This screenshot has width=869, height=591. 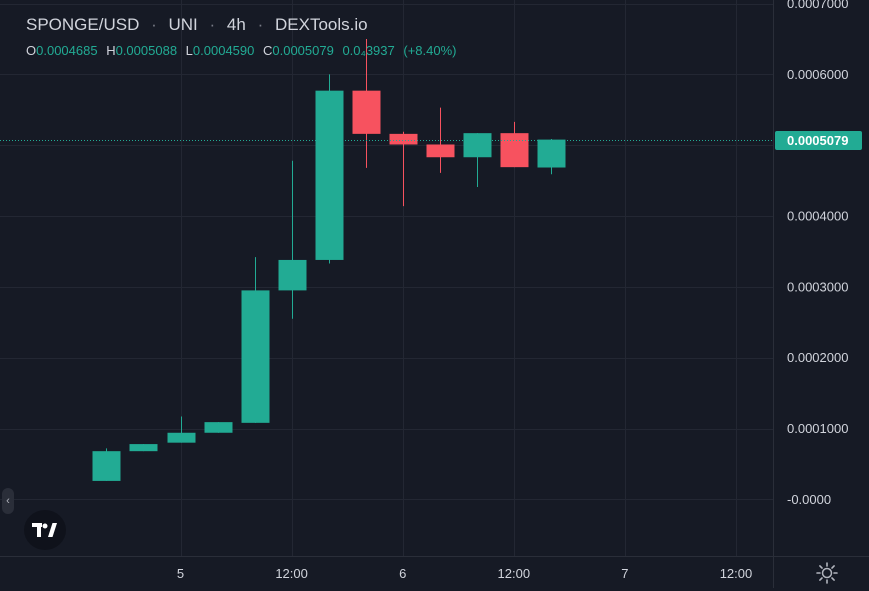 What do you see at coordinates (223, 50) in the screenshot?
I see `low-value: 0.0004590` at bounding box center [223, 50].